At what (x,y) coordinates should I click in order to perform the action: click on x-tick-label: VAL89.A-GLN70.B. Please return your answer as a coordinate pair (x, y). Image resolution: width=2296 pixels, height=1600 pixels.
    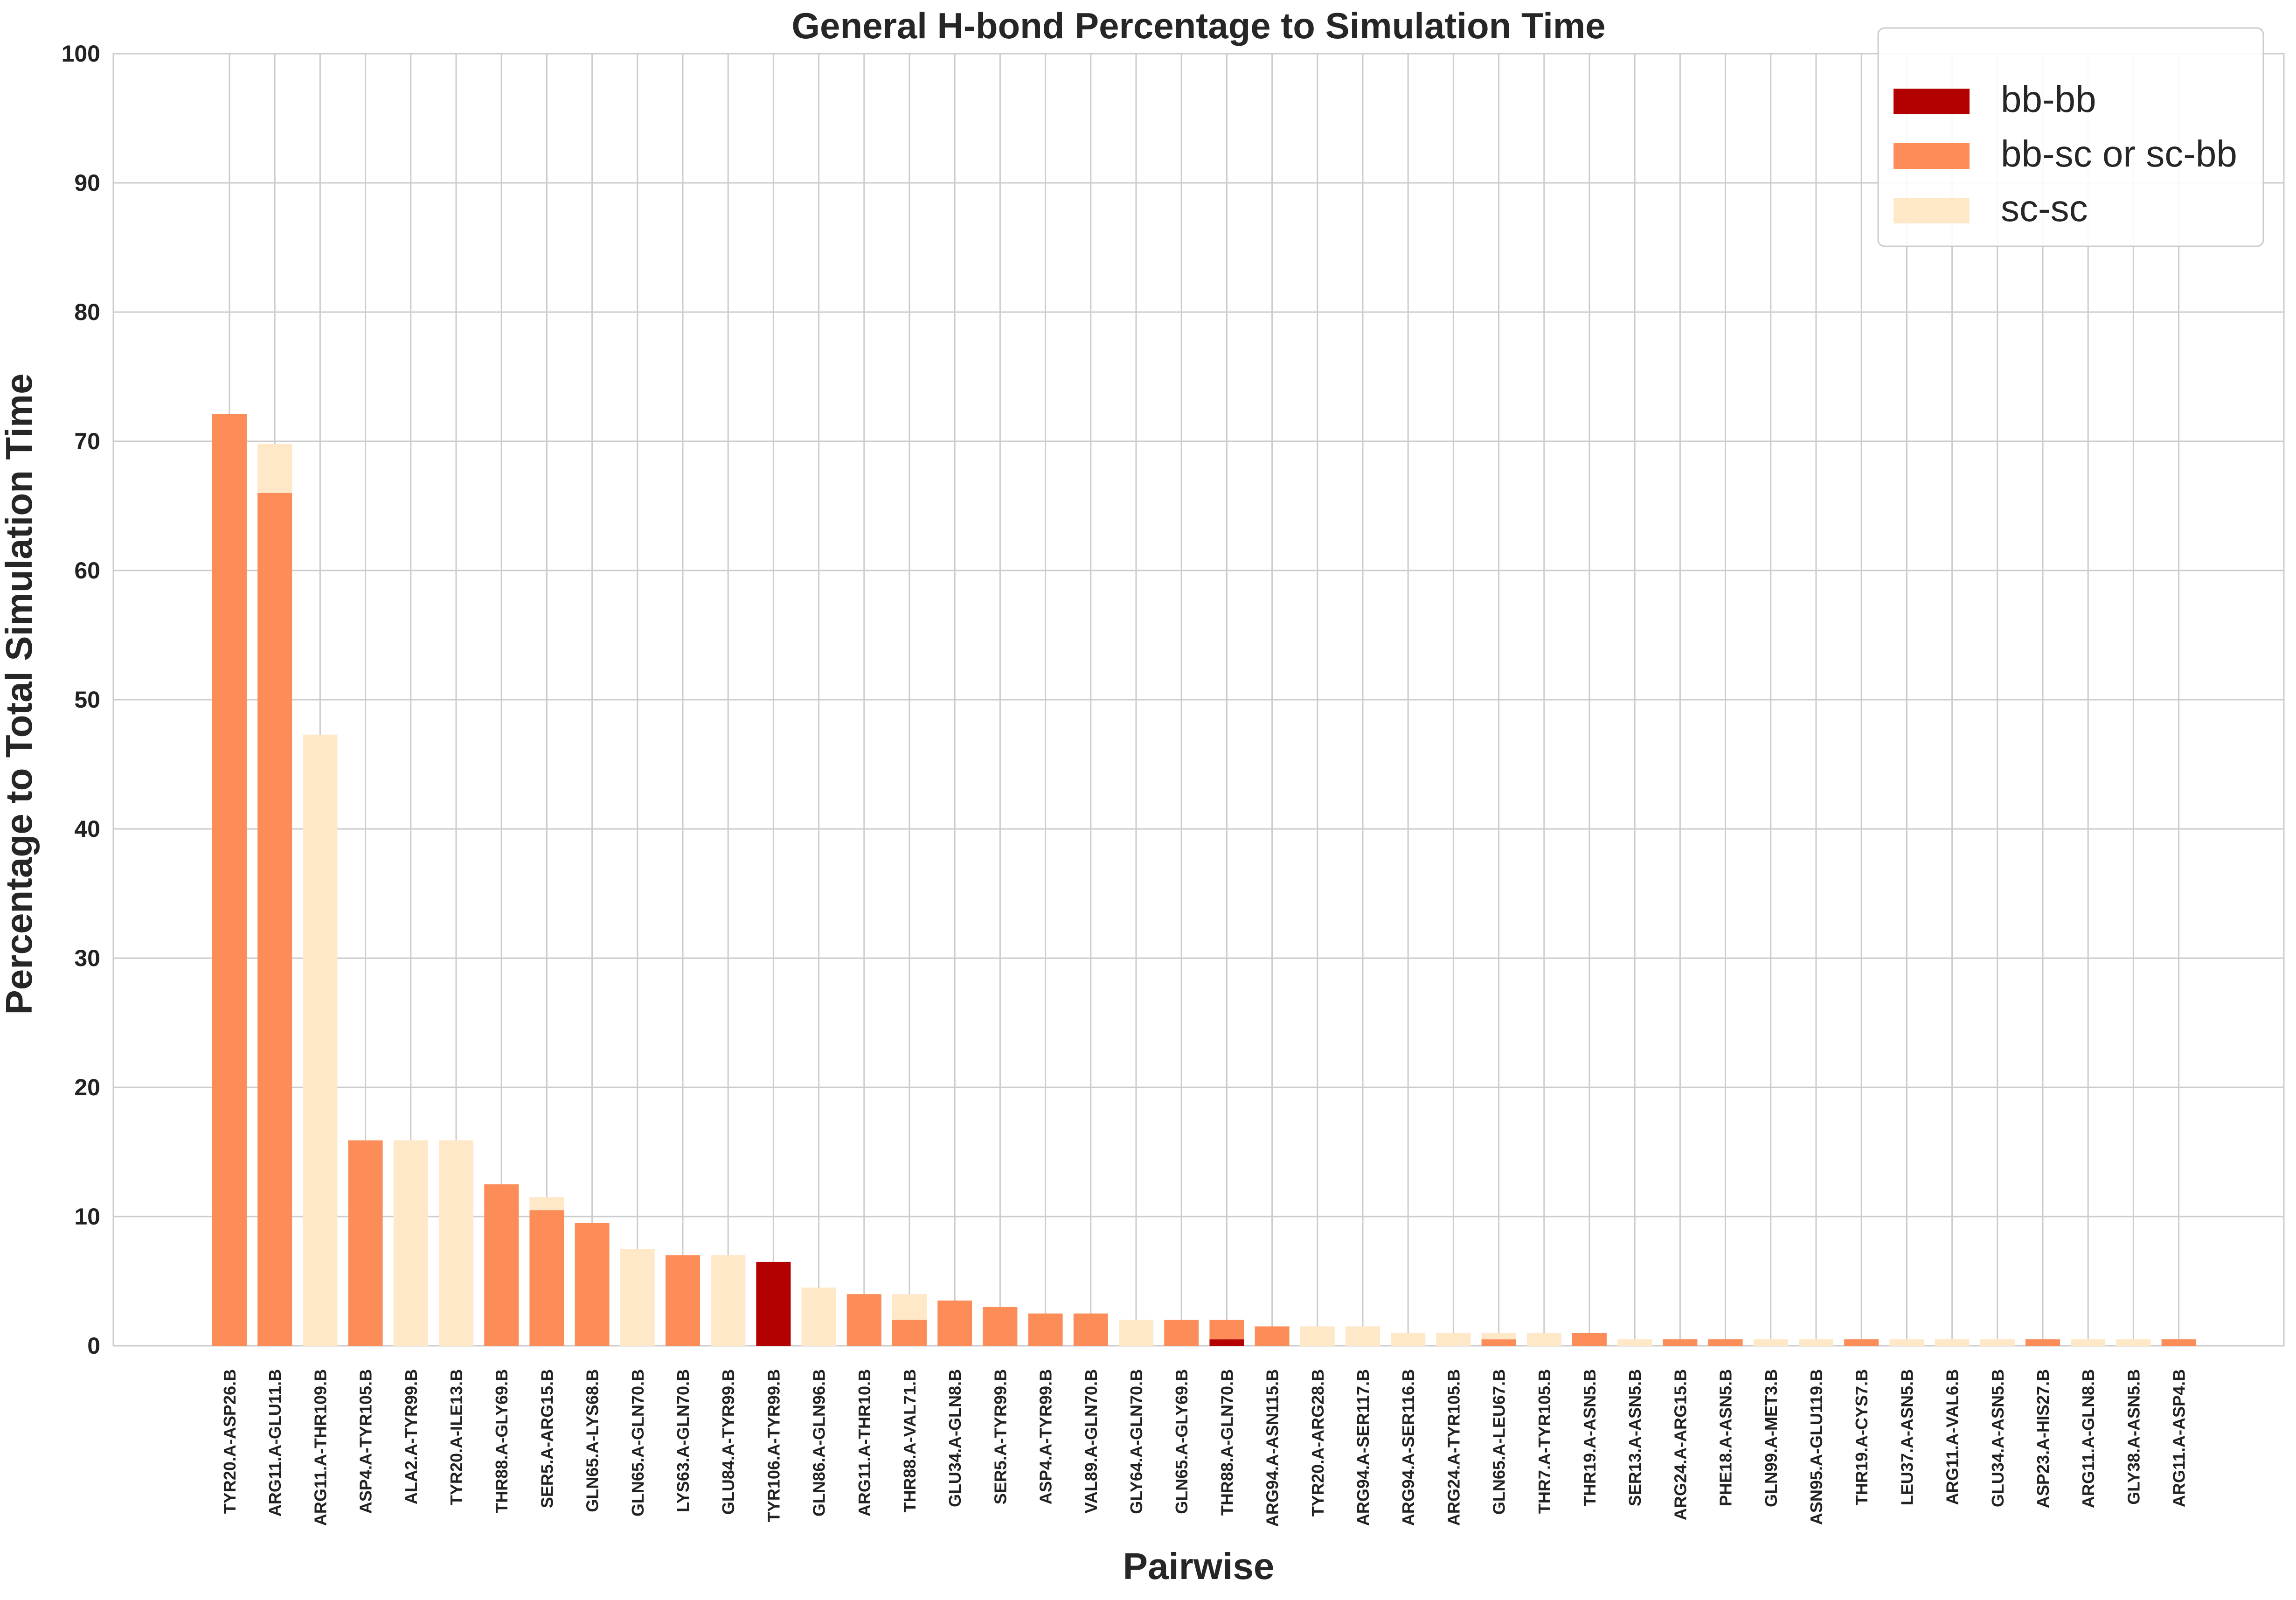
    Looking at the image, I should click on (1092, 1441).